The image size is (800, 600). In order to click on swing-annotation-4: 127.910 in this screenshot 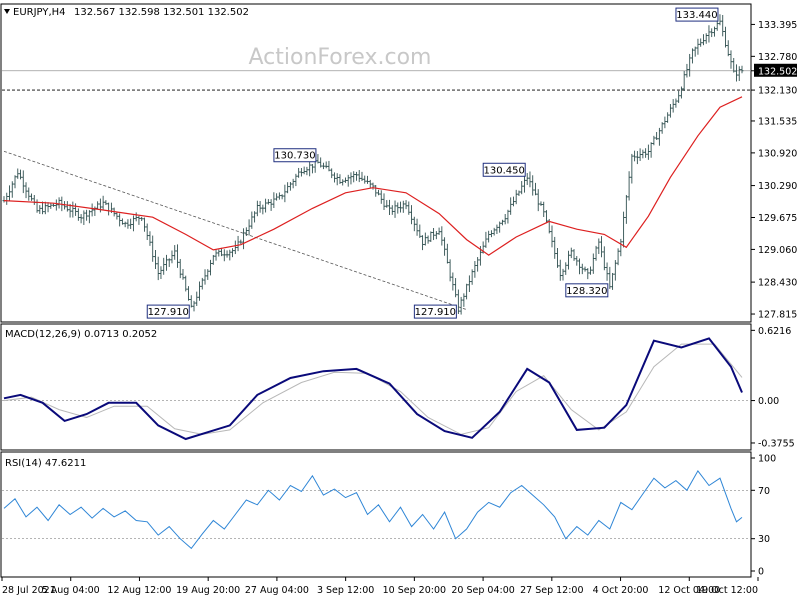, I will do `click(435, 311)`.